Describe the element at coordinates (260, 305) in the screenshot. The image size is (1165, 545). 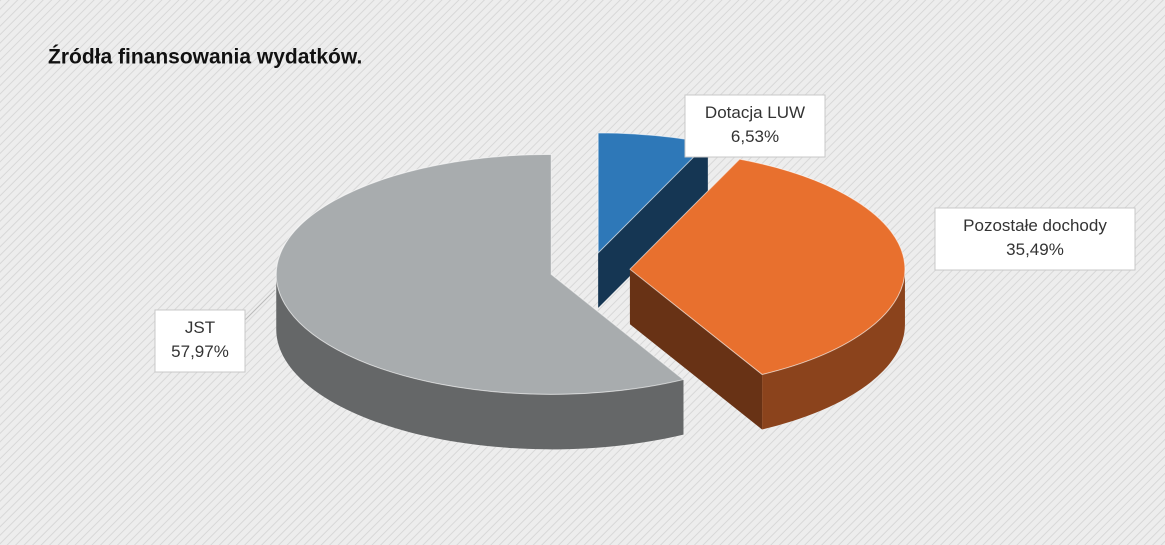
I see `leader-line` at that location.